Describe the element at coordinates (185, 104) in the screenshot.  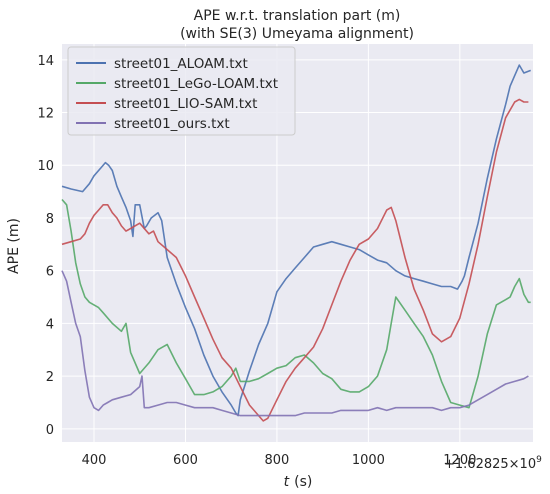
I see `legend-label: street01_LIO-SAM.txt` at that location.